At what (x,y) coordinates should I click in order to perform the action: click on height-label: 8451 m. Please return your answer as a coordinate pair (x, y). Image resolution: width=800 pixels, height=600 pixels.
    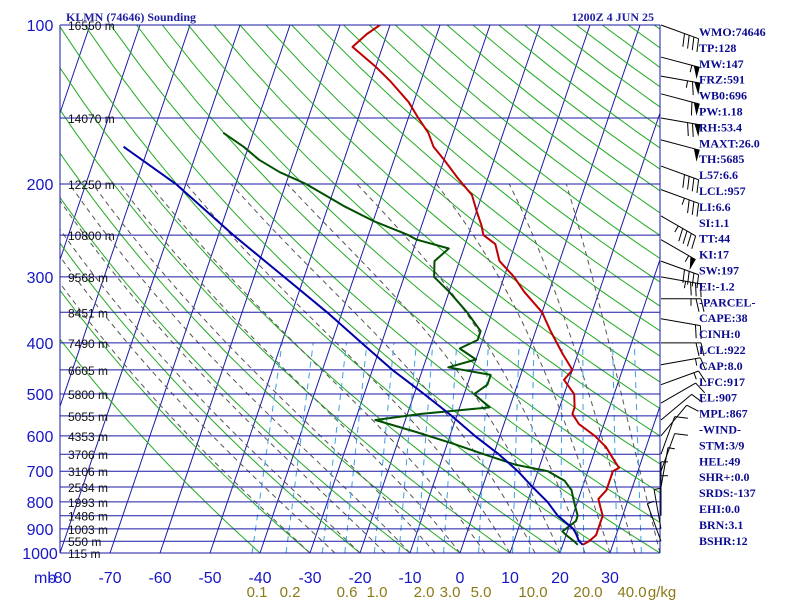
    Looking at the image, I should click on (88, 313).